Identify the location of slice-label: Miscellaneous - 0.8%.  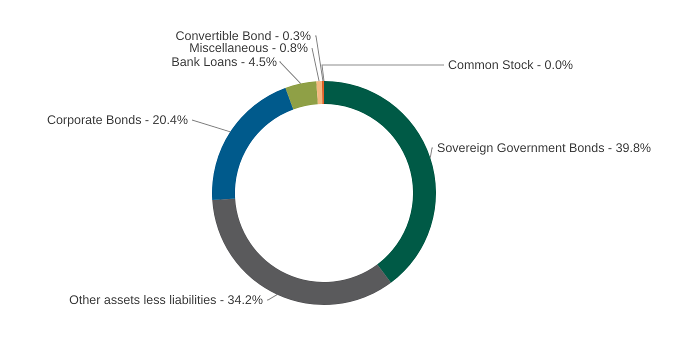
(248, 48).